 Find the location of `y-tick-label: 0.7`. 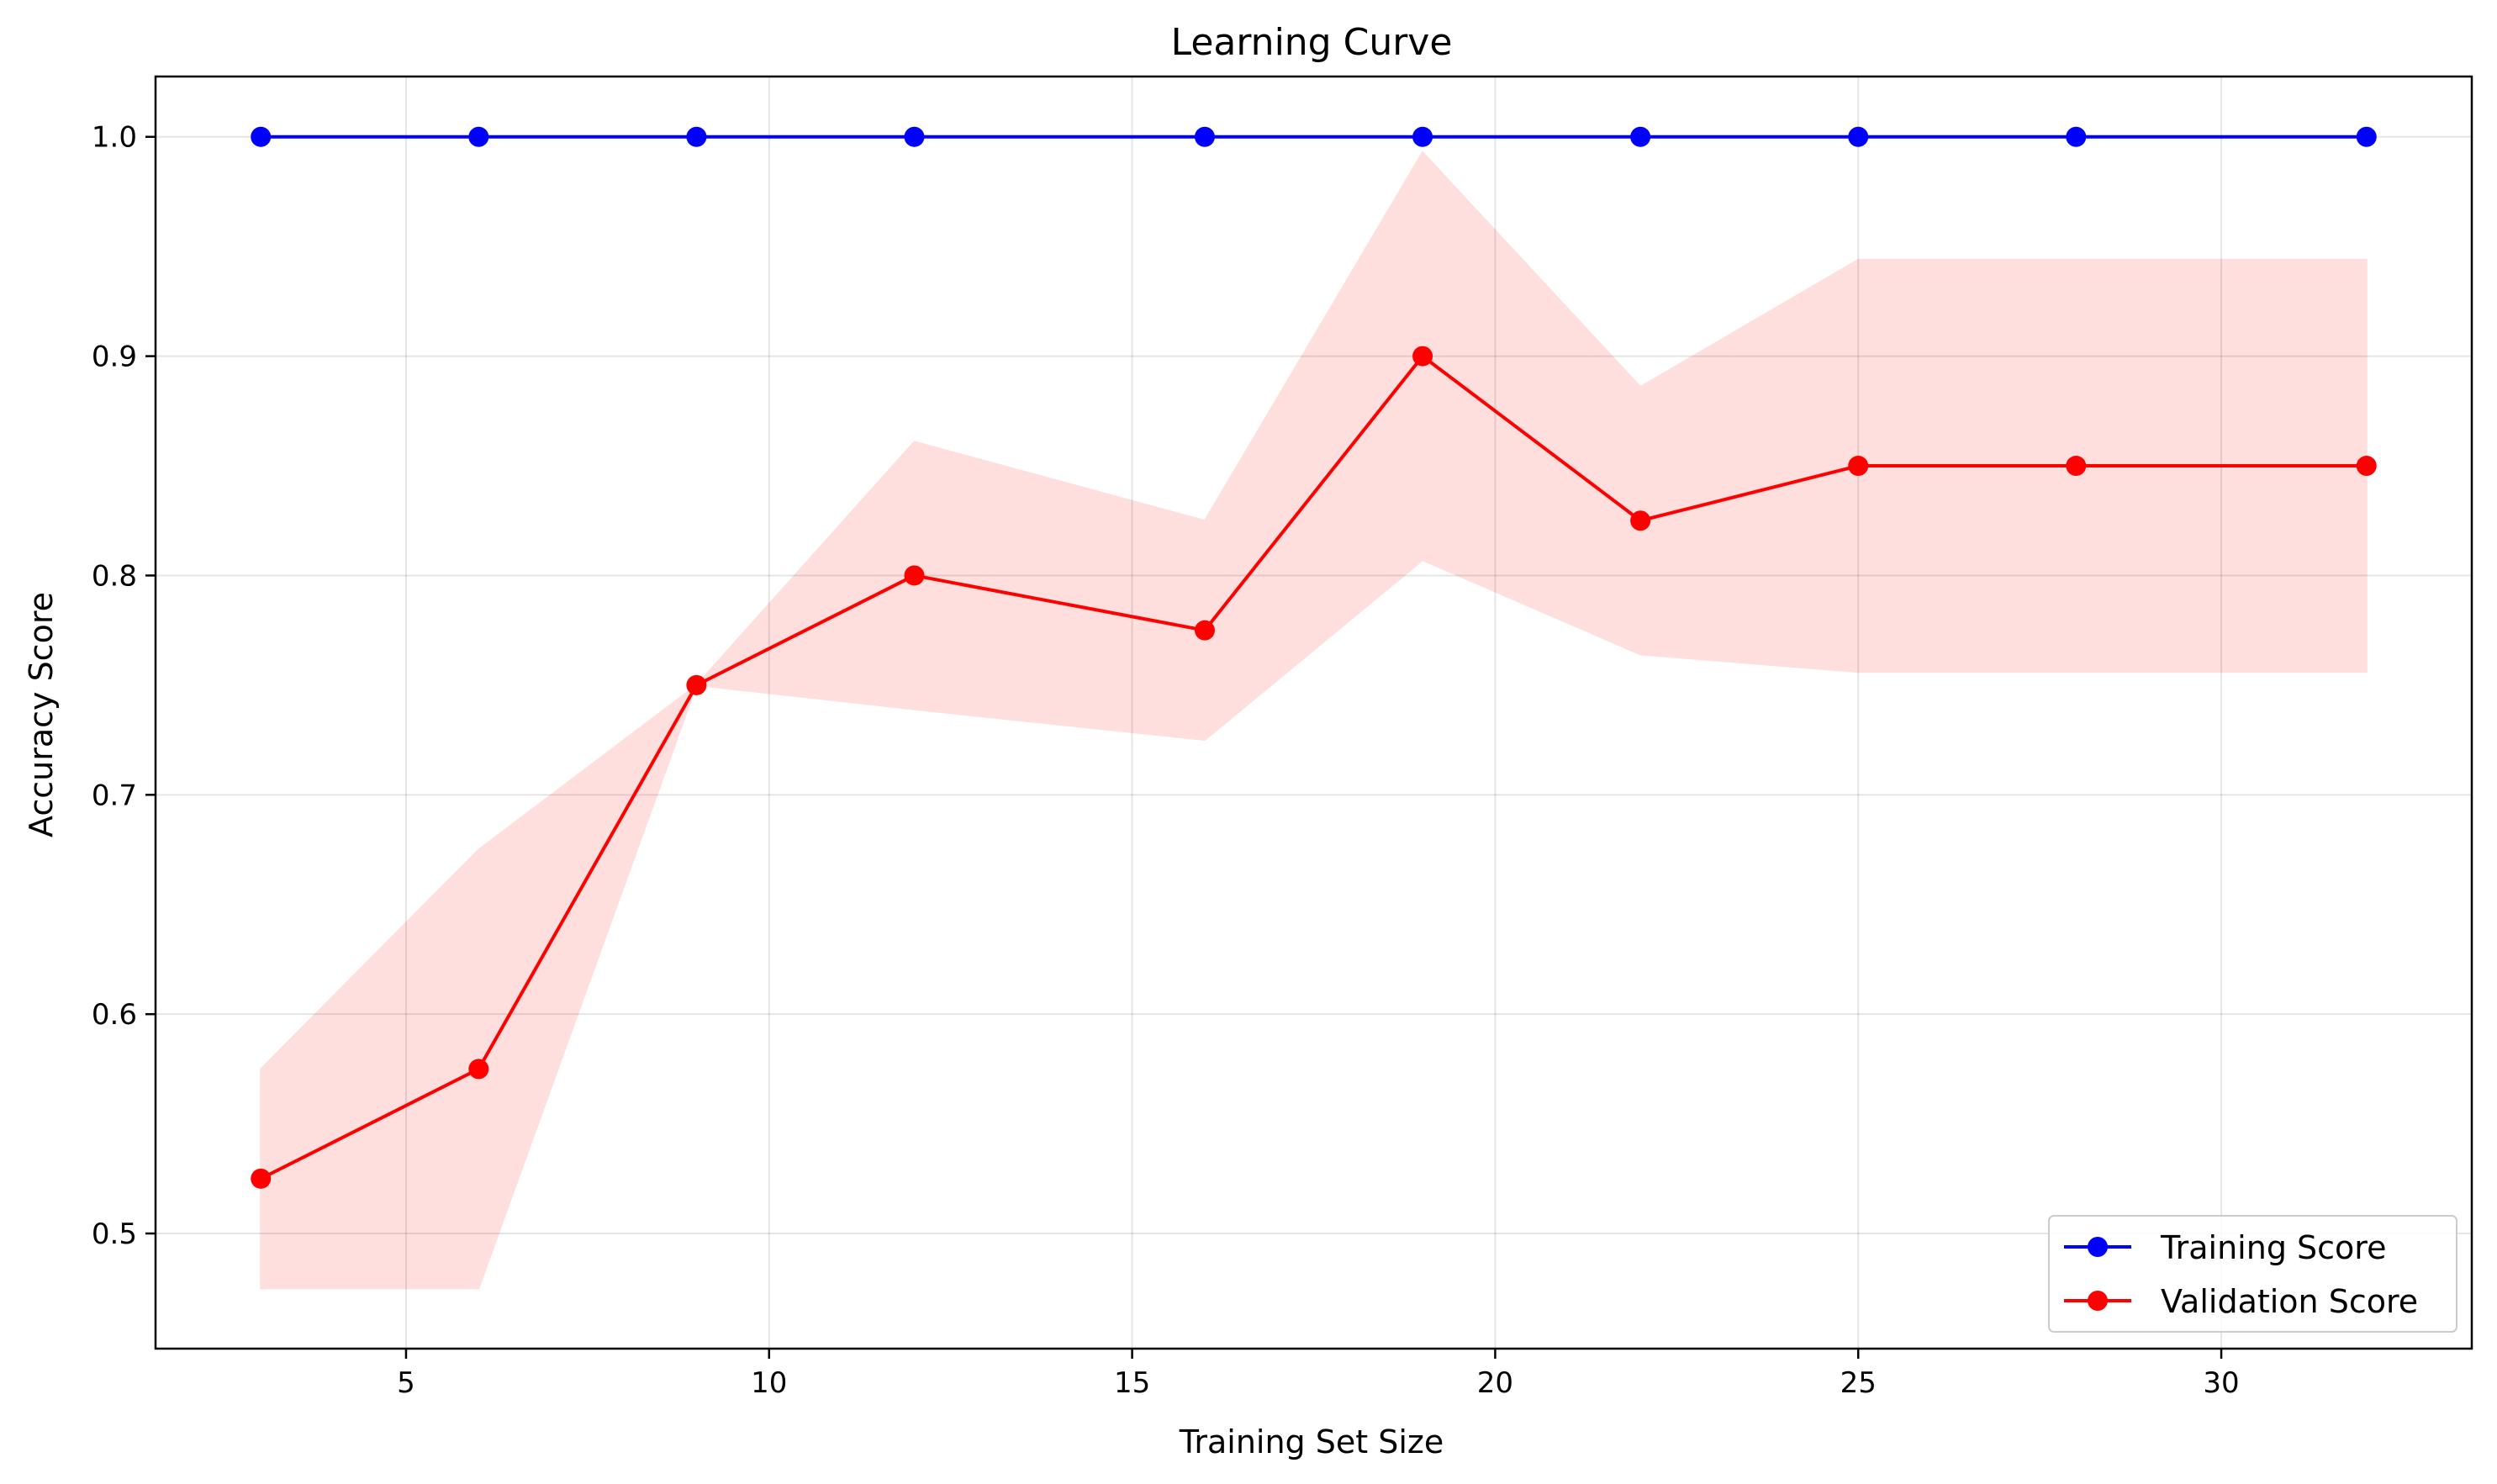

y-tick-label: 0.7 is located at coordinates (114, 795).